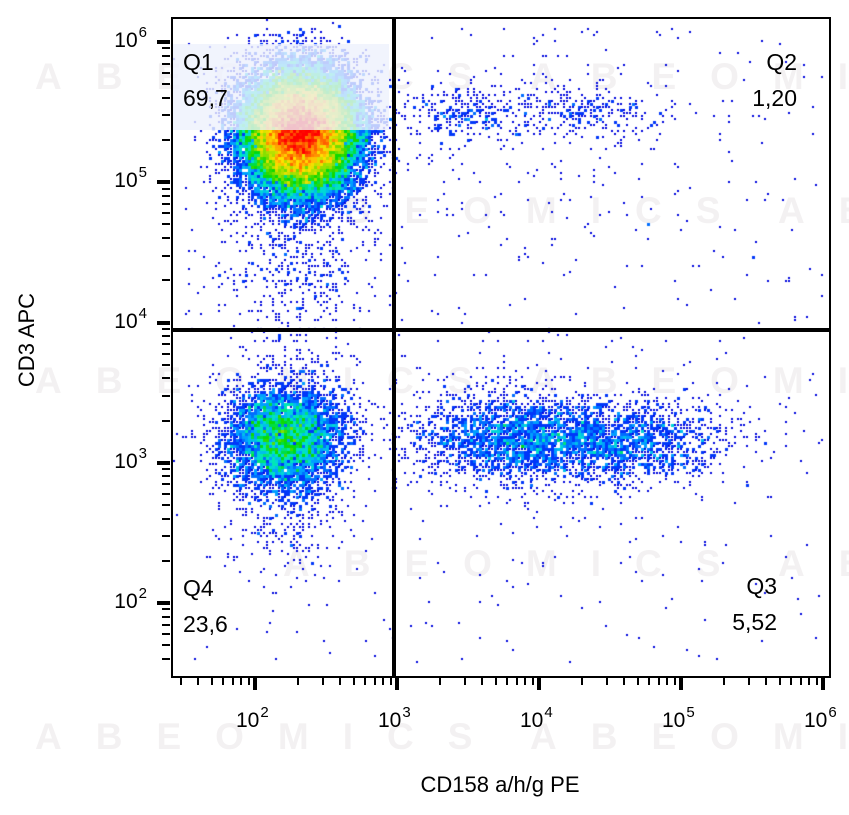 The width and height of the screenshot is (849, 815). Describe the element at coordinates (781, 62) in the screenshot. I see `q2-name: Q2` at that location.